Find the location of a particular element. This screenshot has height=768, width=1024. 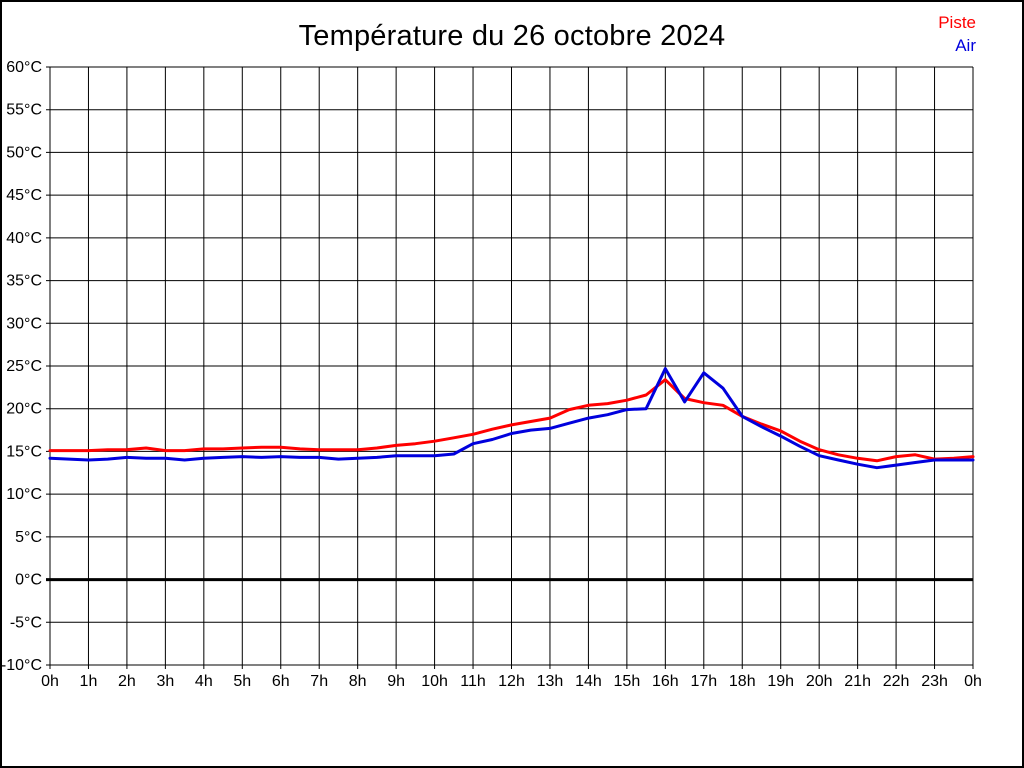

y-axis-tick-label: 5°C is located at coordinates (28, 537).